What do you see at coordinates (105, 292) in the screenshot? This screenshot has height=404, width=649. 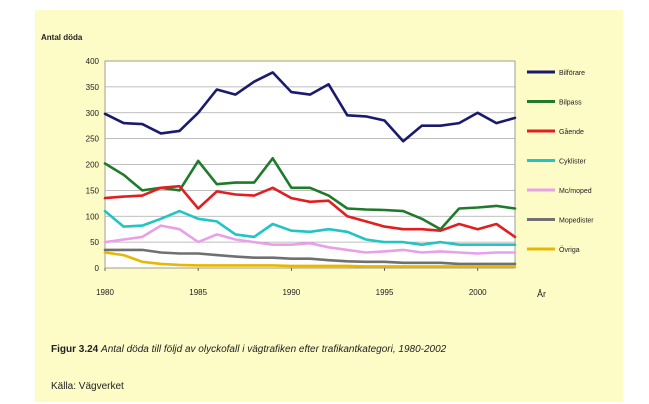 I see `x-tick-label: 1980` at bounding box center [105, 292].